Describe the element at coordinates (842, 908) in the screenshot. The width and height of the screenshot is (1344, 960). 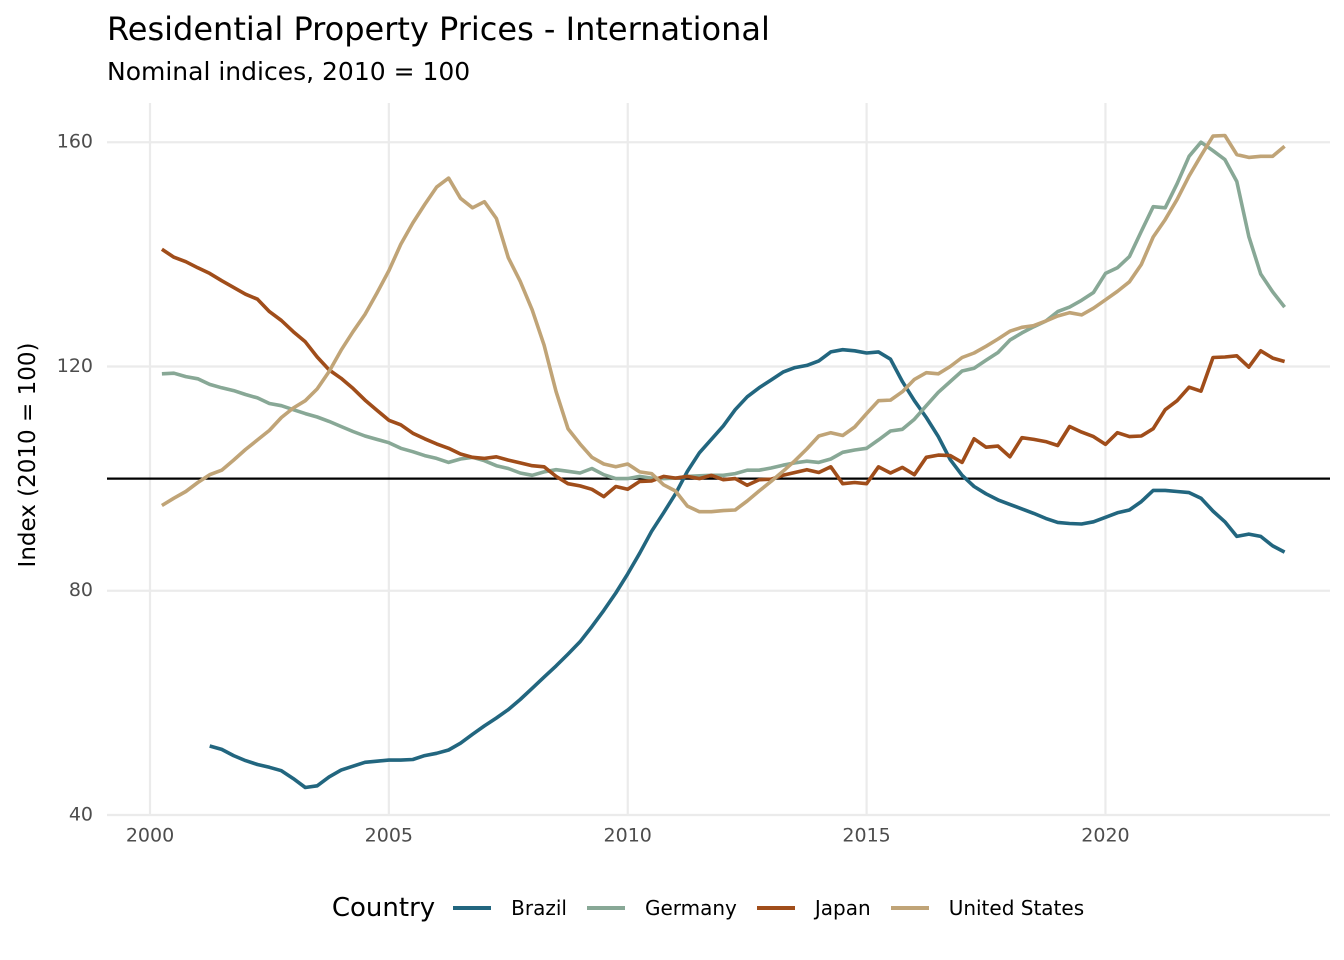
I see `legend-label-japan: Japan` at that location.